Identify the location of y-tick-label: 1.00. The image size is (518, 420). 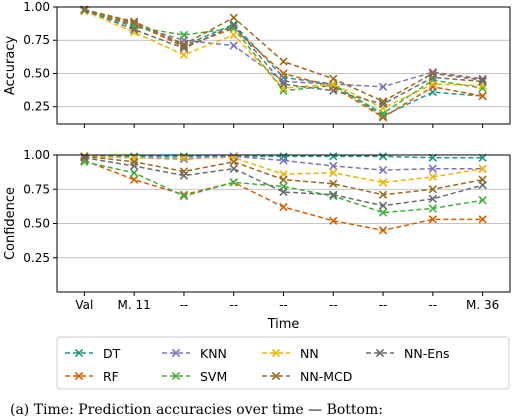
(36, 155).